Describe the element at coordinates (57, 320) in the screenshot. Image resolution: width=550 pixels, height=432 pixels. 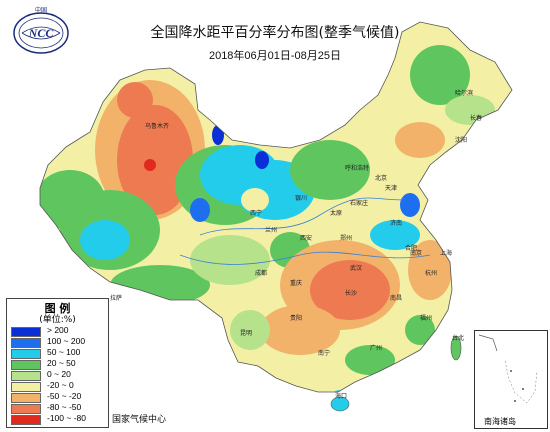
I see `legend-unit: (单位:%)` at that location.